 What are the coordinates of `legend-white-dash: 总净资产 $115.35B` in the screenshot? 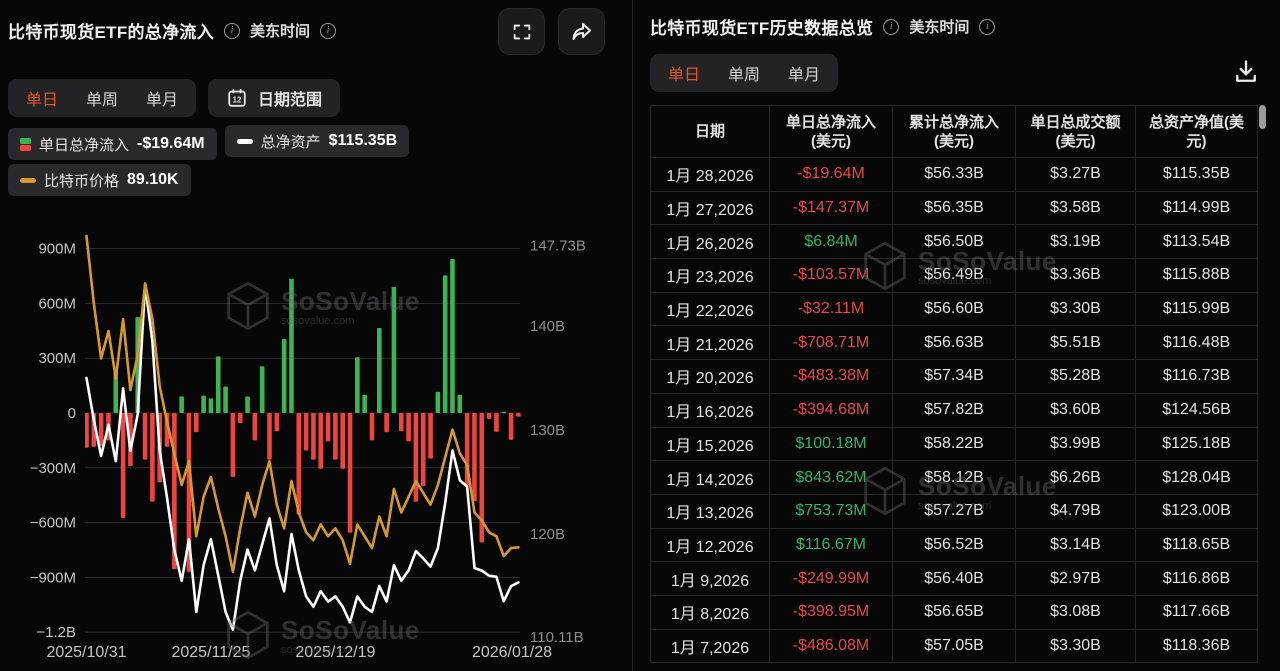 It's located at (317, 141).